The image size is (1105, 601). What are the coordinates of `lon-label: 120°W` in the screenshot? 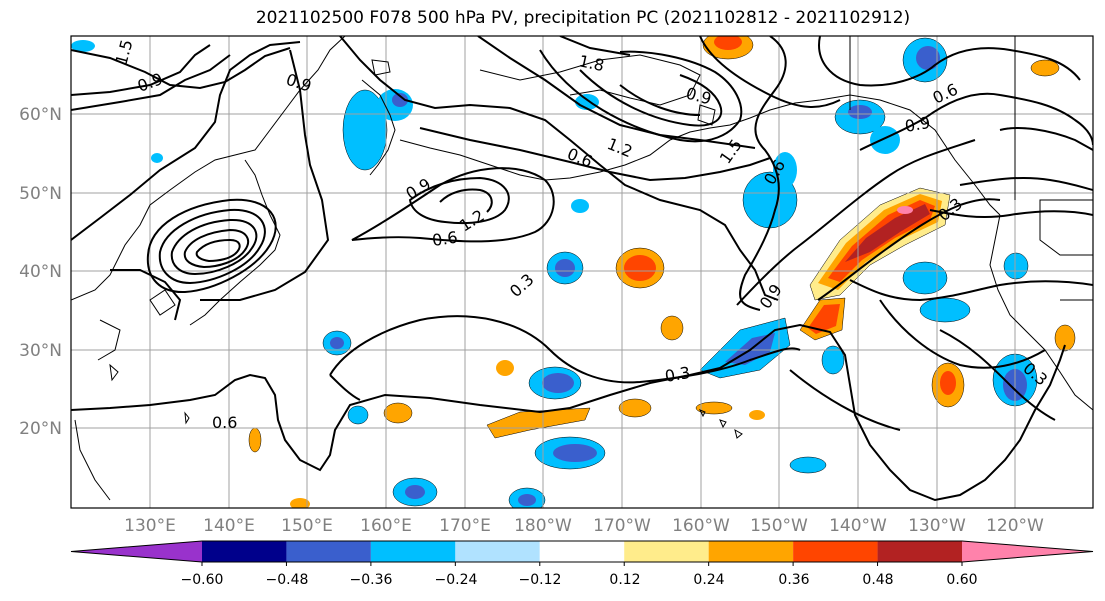 It's located at (1015, 526).